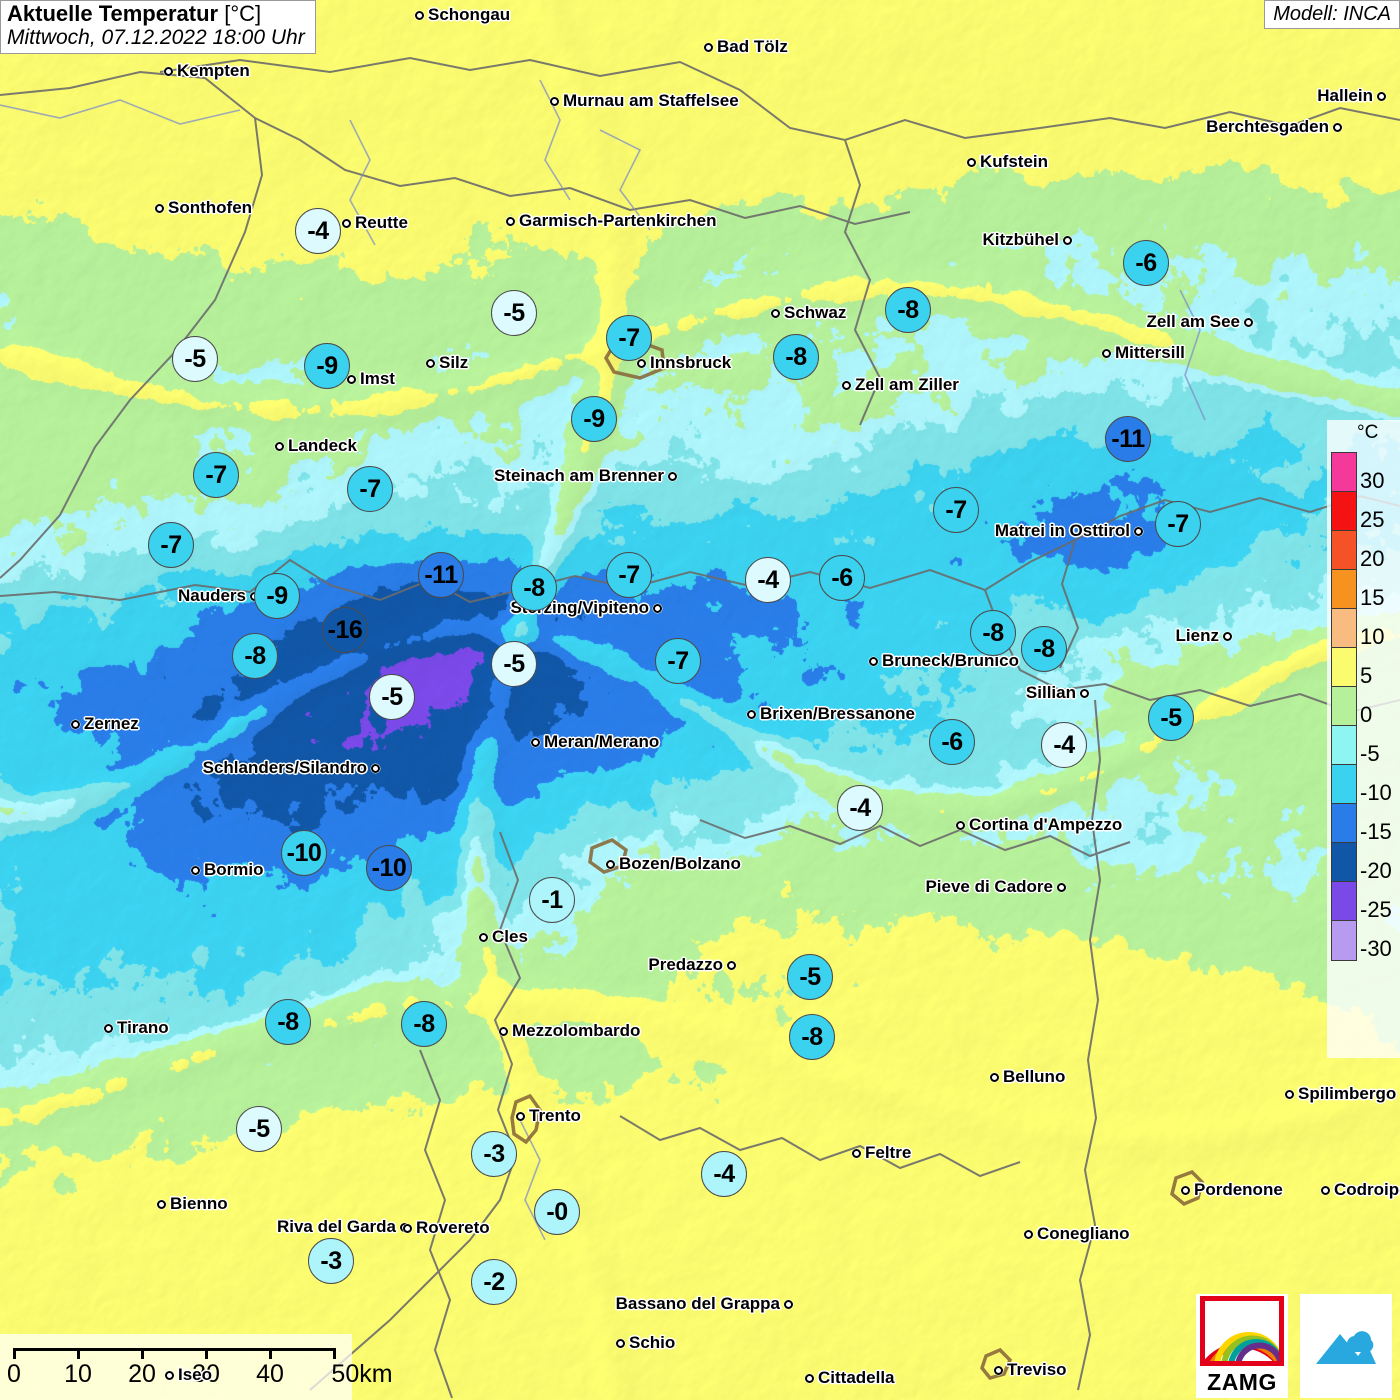  Describe the element at coordinates (494, 1282) in the screenshot. I see `station-temperature-marker: -2` at that location.